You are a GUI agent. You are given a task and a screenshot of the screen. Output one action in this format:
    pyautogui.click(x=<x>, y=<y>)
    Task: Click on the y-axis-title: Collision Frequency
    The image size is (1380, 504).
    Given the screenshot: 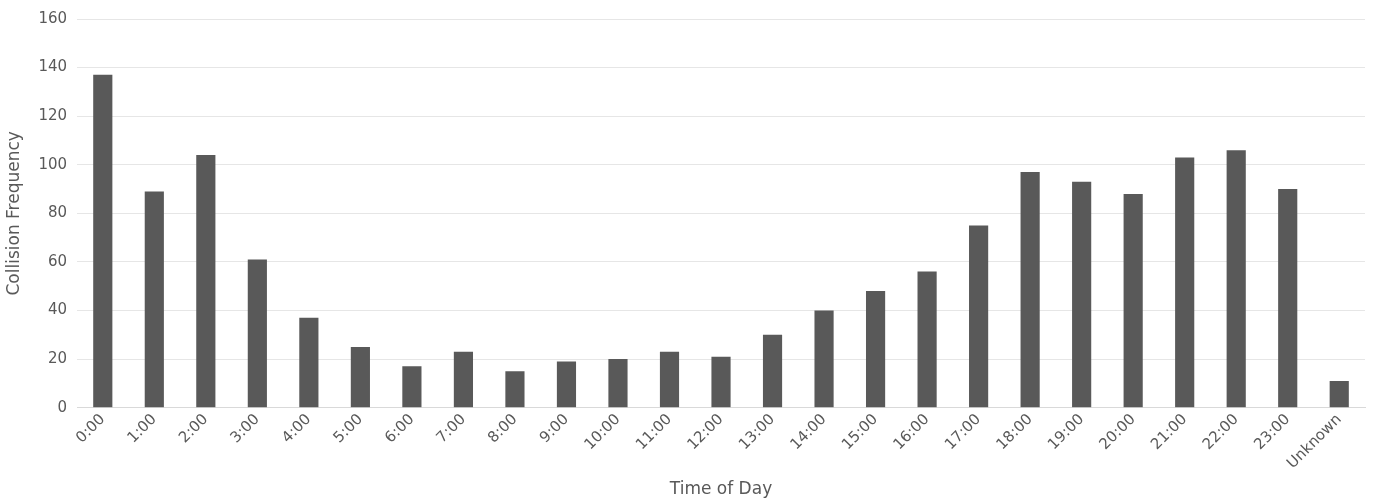 What is the action you would take?
    pyautogui.click(x=12, y=213)
    